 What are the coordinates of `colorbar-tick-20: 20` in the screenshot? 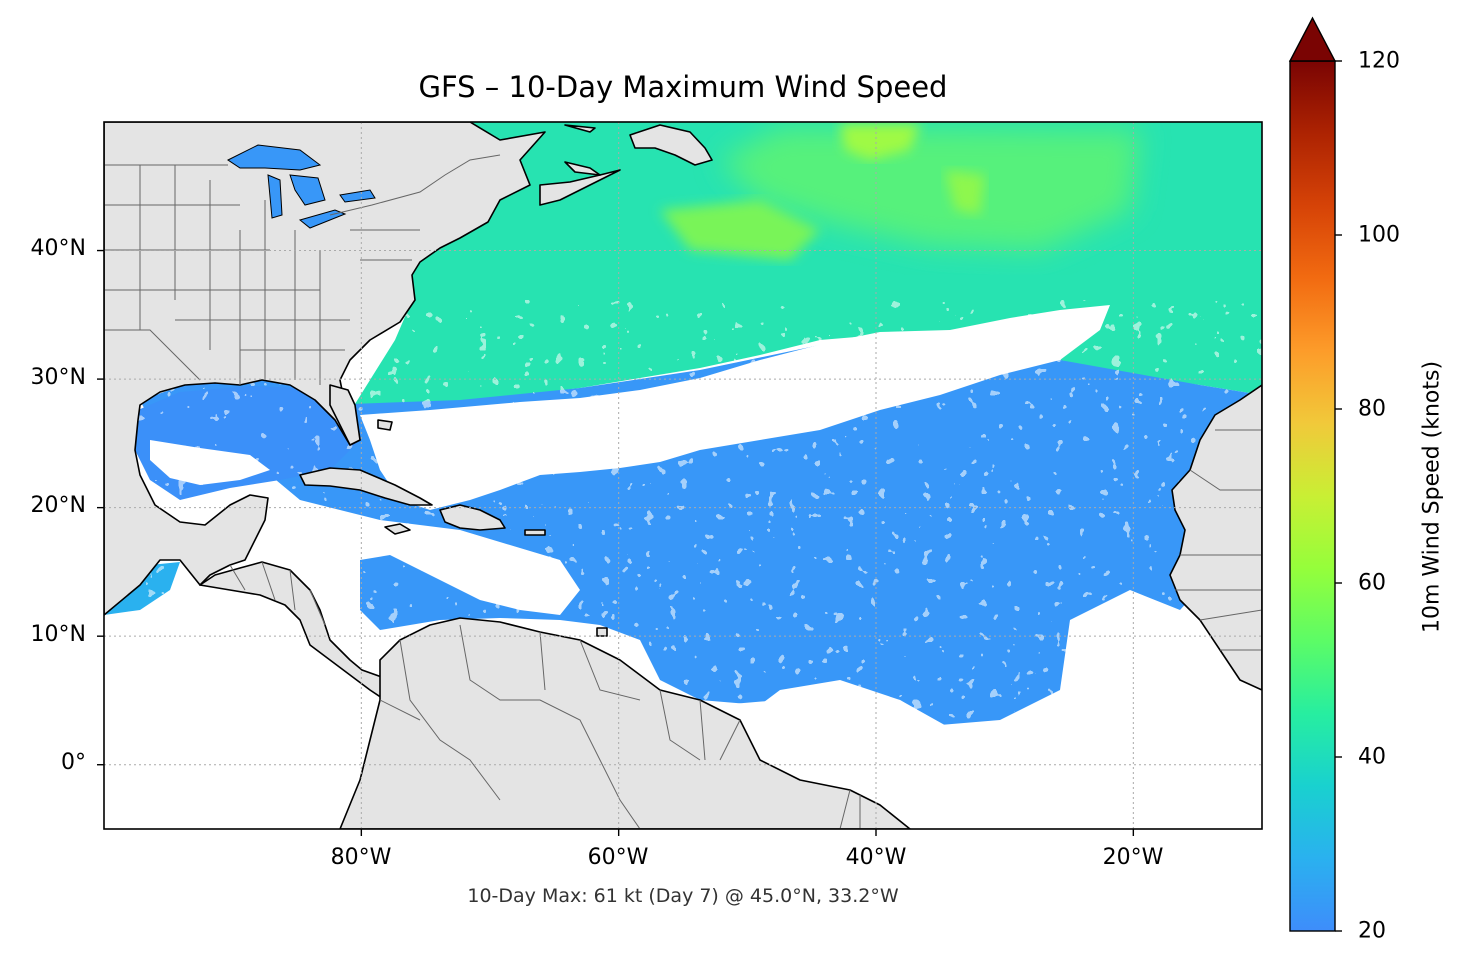 It's located at (1372, 931).